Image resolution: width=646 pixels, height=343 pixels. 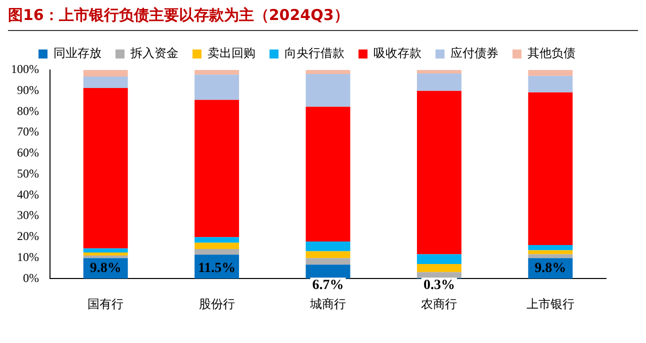 What do you see at coordinates (27, 257) in the screenshot?
I see `y-tick-label: 10%` at bounding box center [27, 257].